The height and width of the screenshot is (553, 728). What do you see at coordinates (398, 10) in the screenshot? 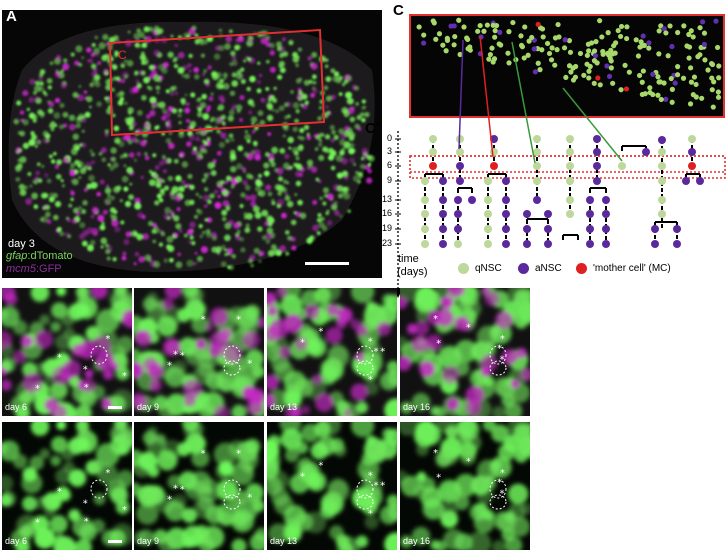
I see `panel-label-c: C` at bounding box center [398, 10].